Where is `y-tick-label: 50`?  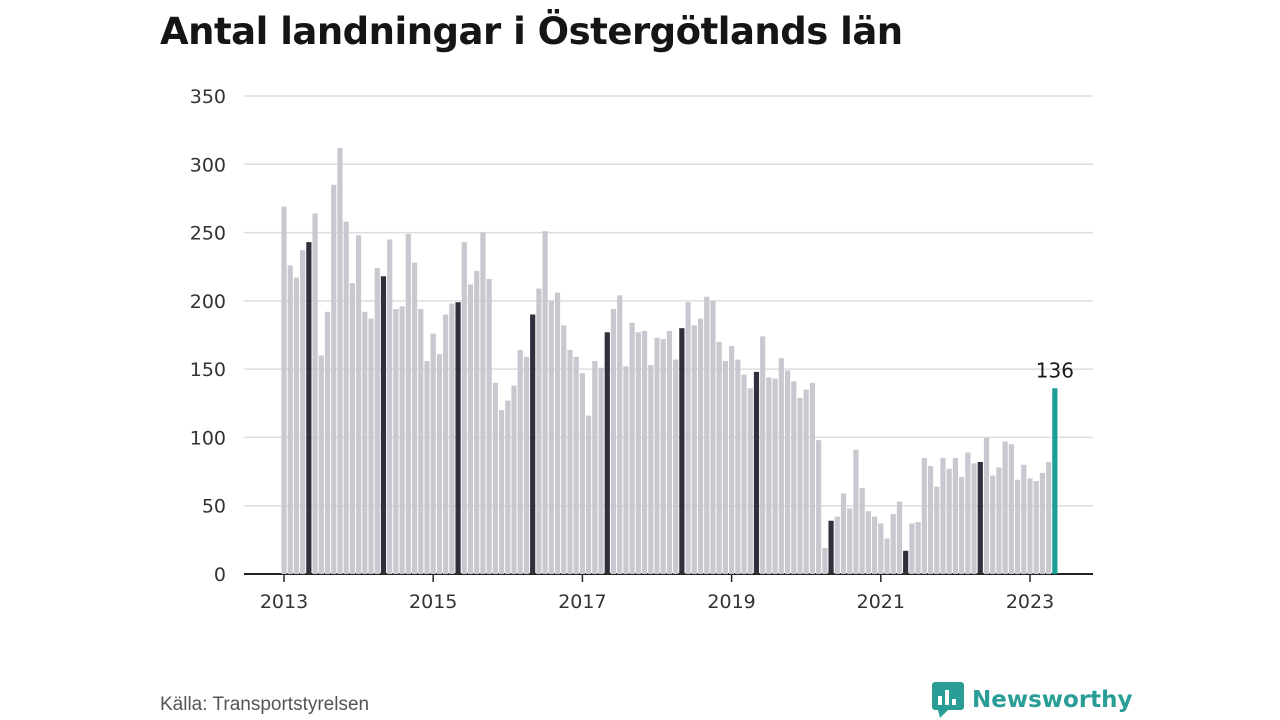 y-tick-label: 50 is located at coordinates (214, 507).